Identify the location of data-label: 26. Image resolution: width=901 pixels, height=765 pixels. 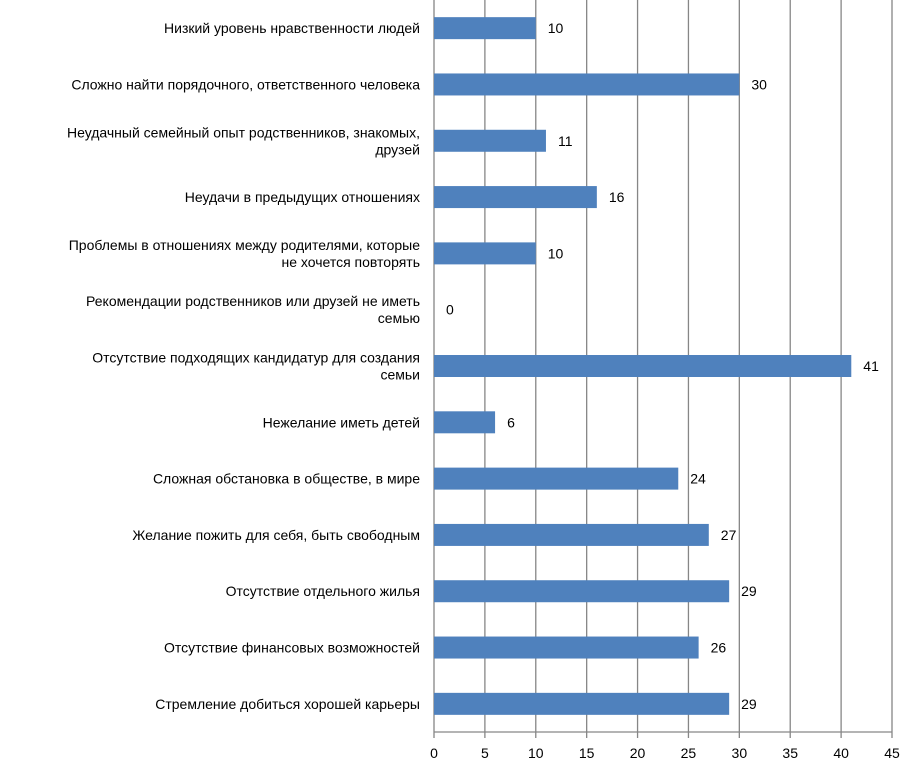
(719, 648).